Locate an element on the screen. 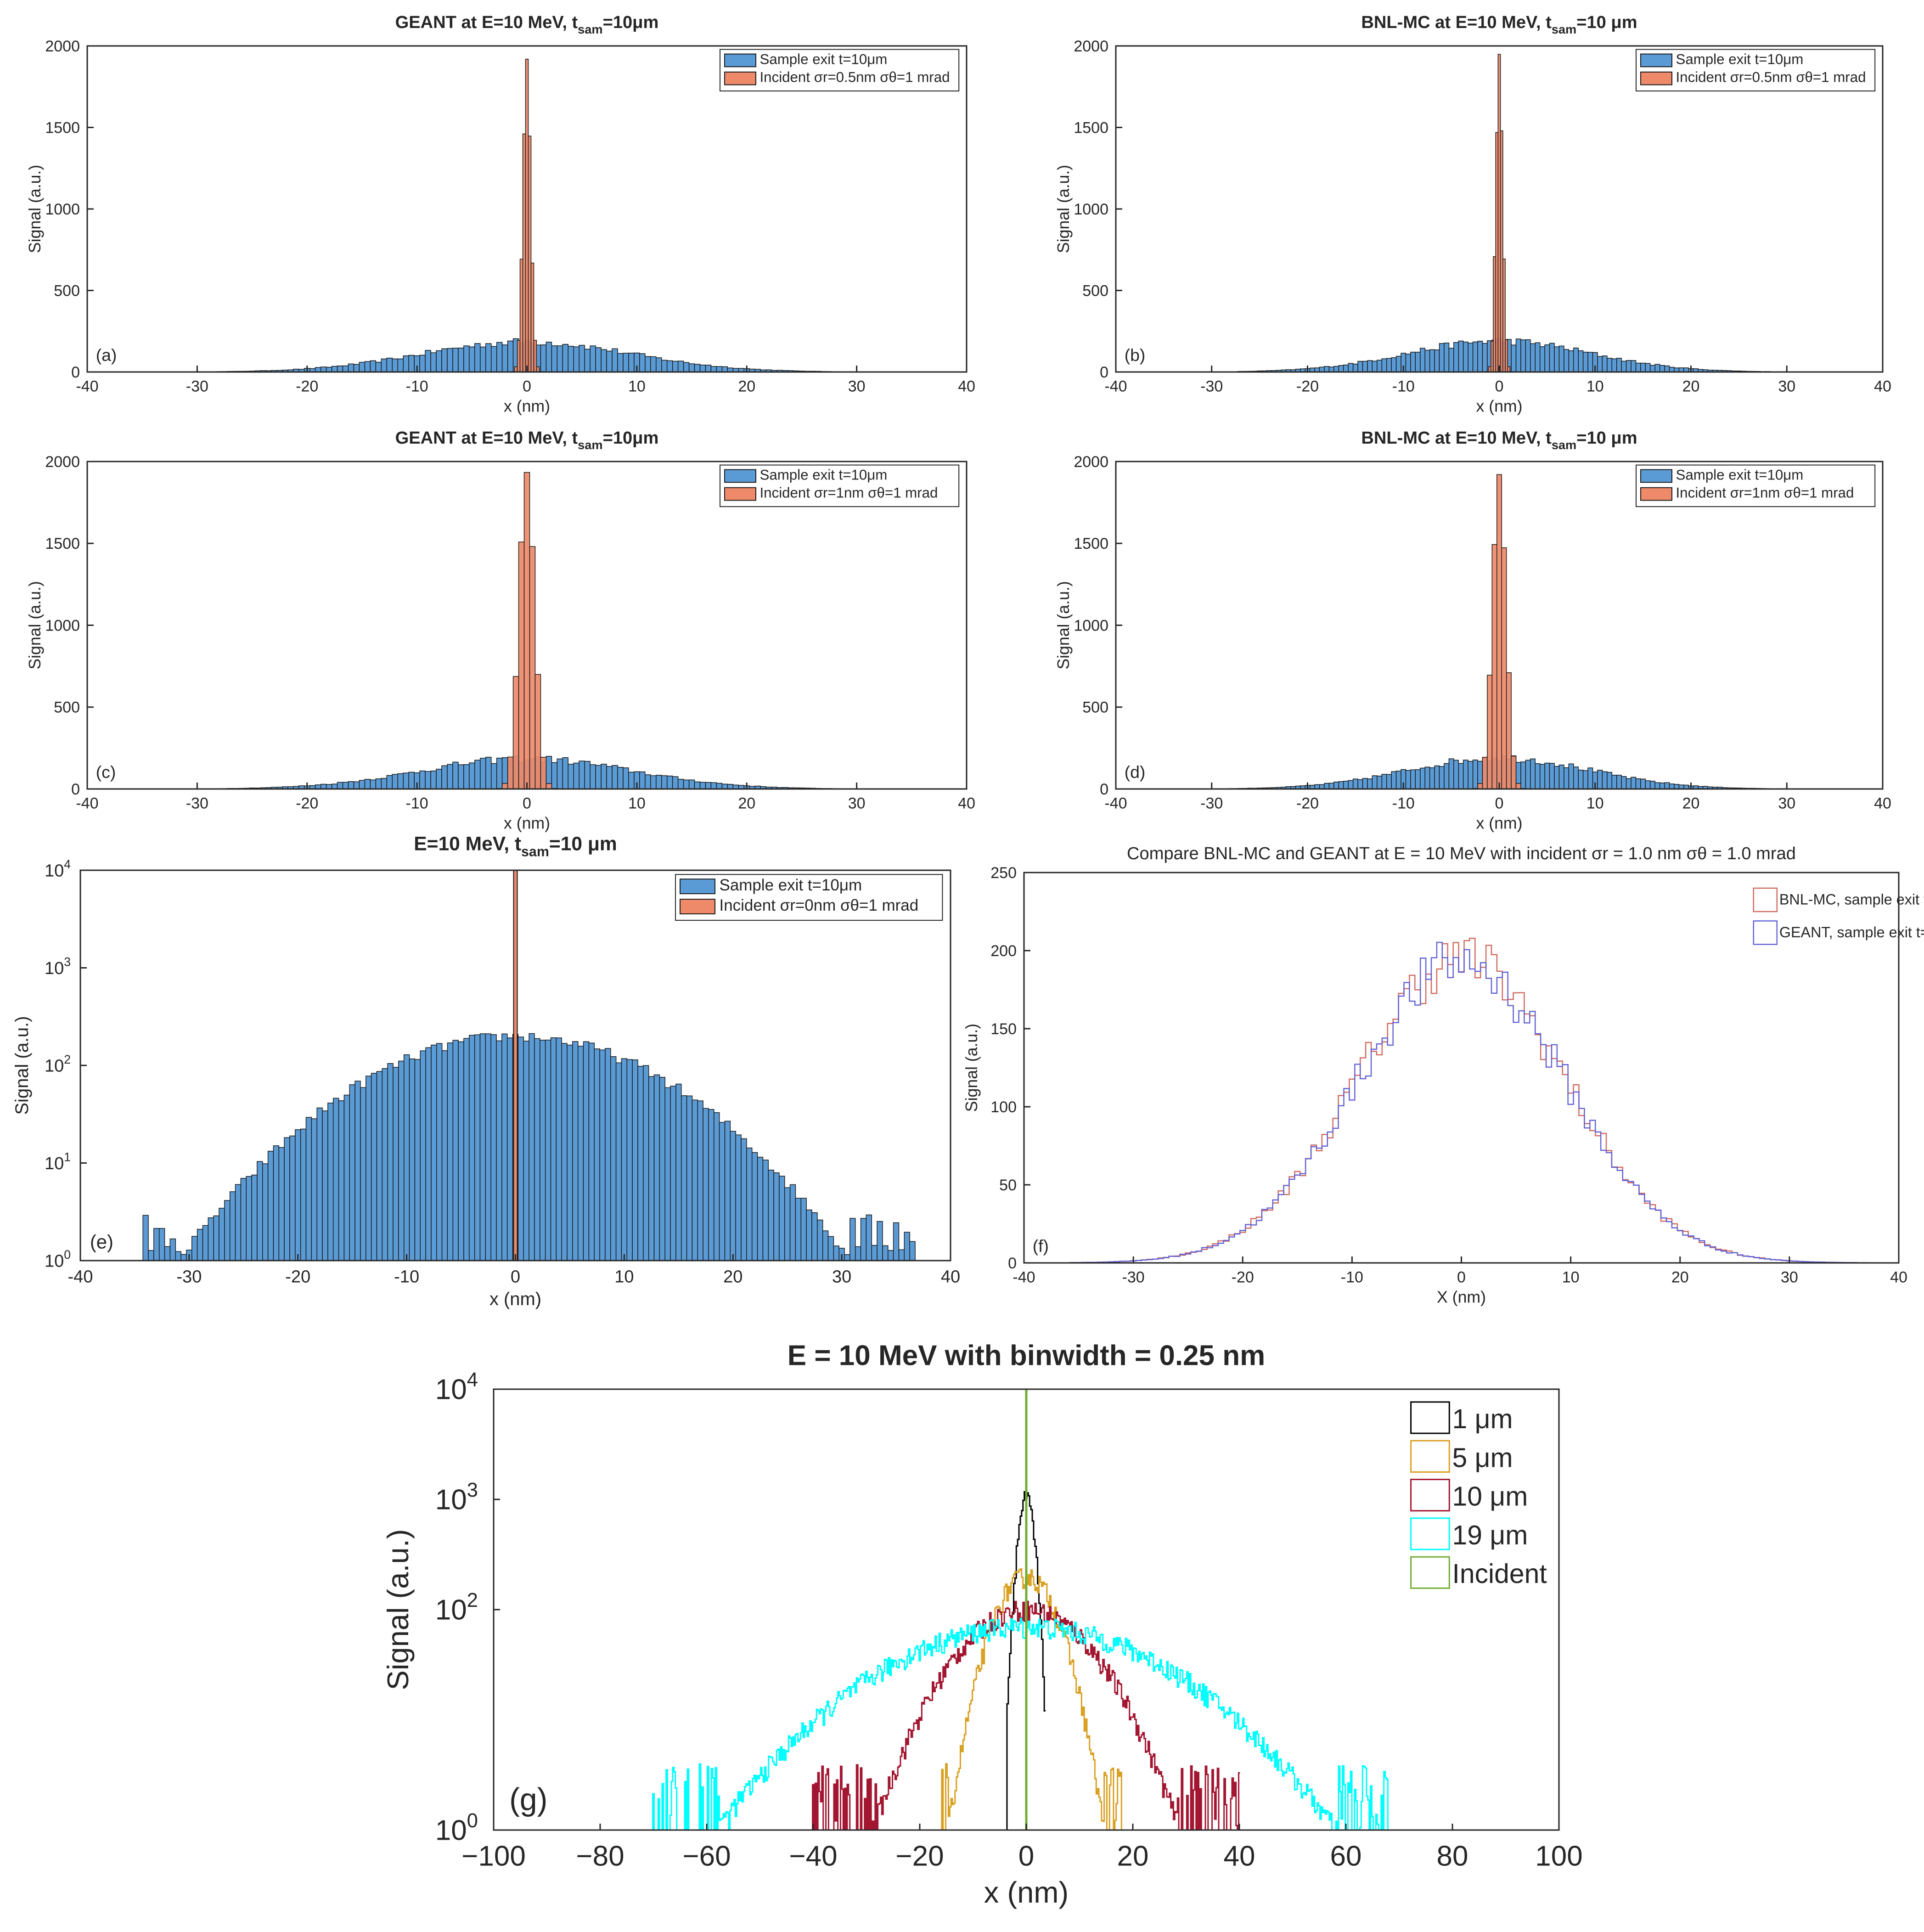 The width and height of the screenshot is (1924, 1932). legend-entry-f: BNL-MC, sample exit t=10μm is located at coordinates (1851, 899).